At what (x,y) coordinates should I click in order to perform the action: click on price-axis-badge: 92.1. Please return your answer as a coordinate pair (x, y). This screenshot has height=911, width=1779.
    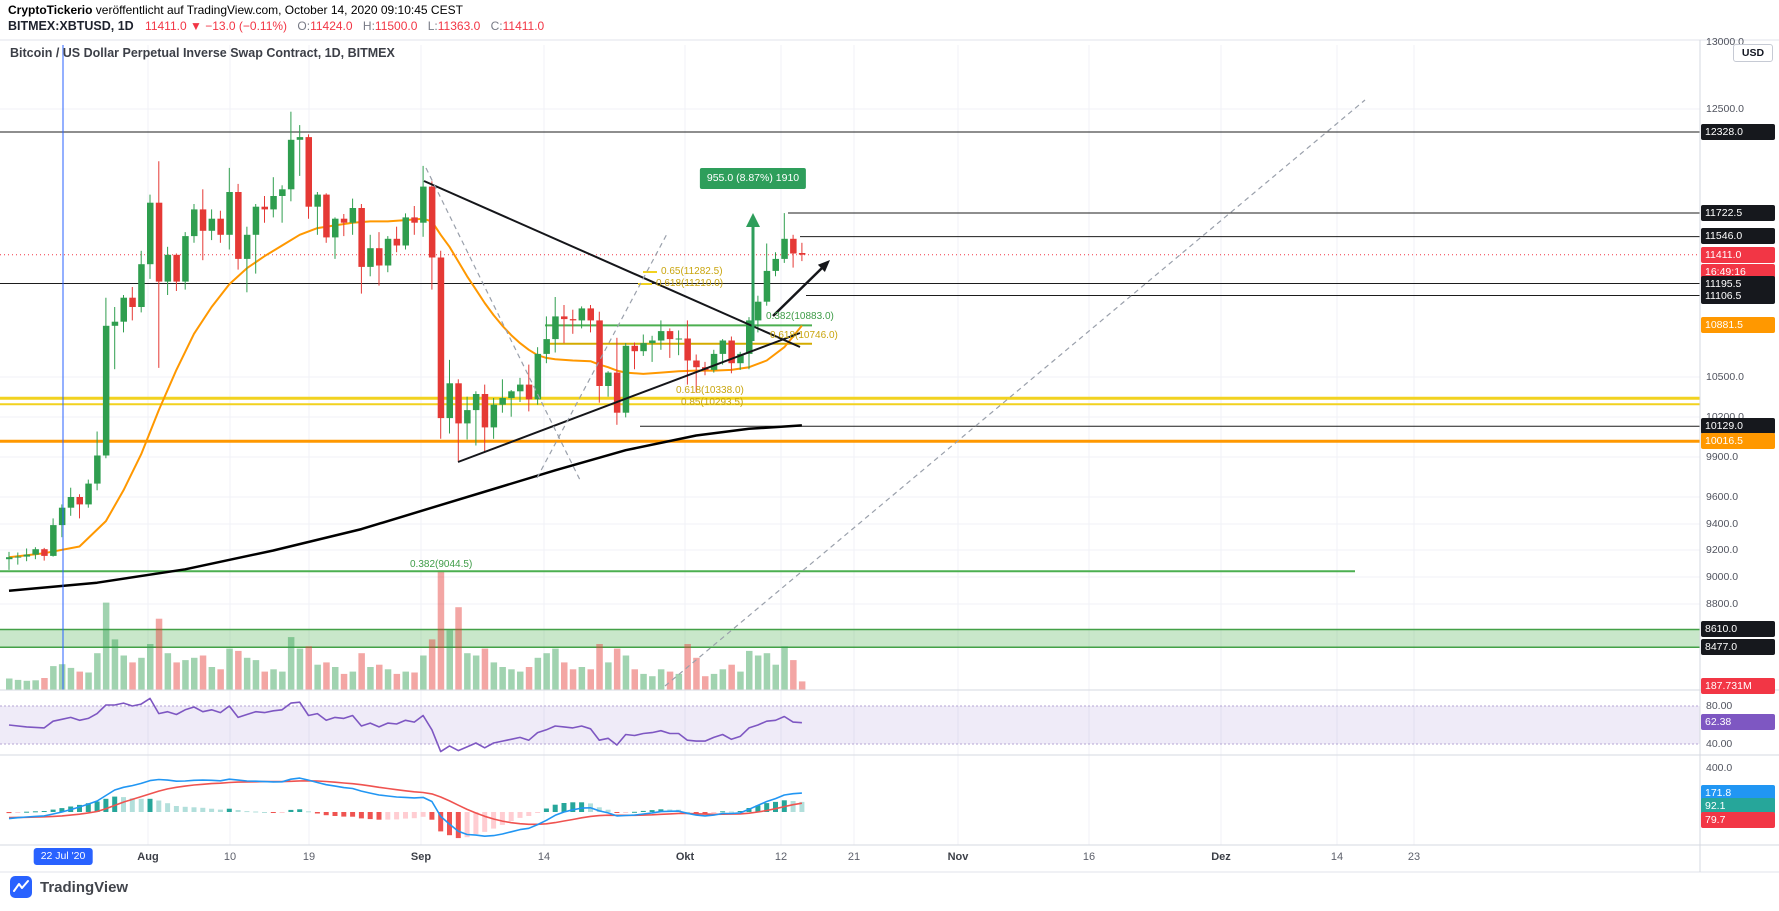
    Looking at the image, I should click on (1738, 806).